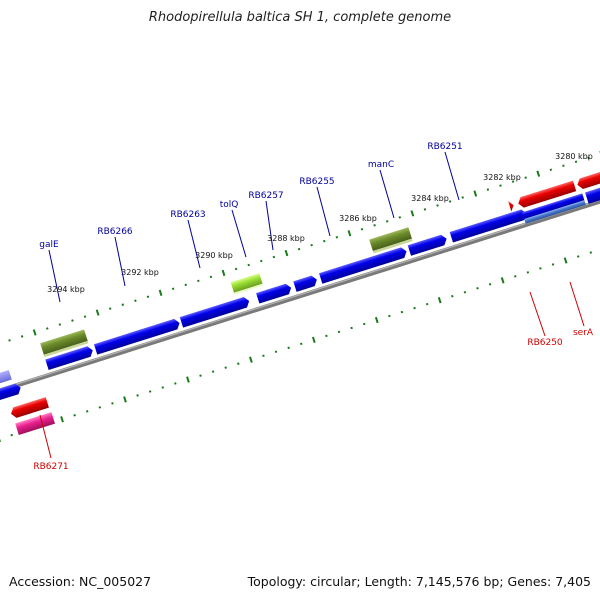  What do you see at coordinates (49, 245) in the screenshot?
I see `gene-label-top: galE` at bounding box center [49, 245].